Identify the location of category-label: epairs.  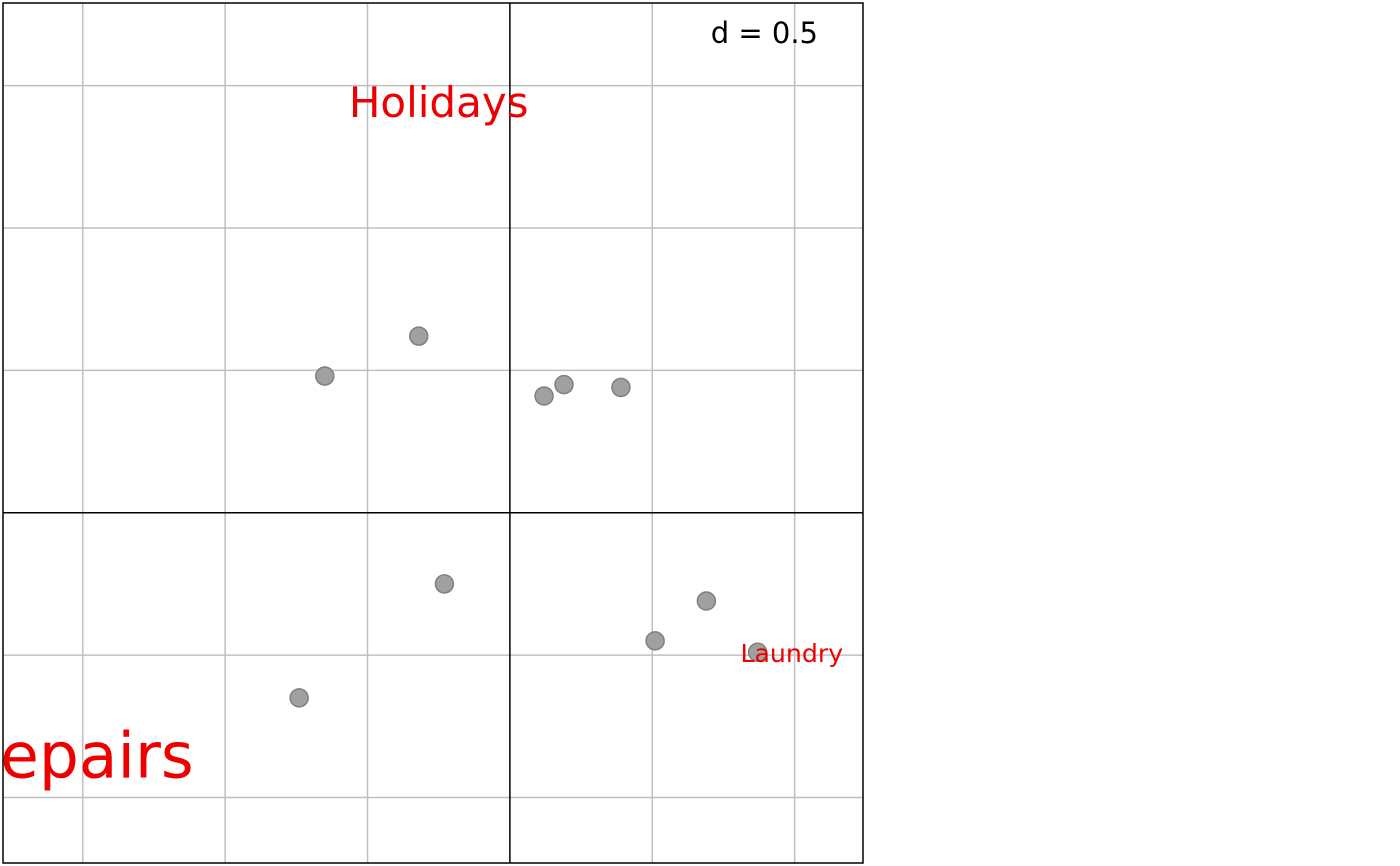
(97, 756).